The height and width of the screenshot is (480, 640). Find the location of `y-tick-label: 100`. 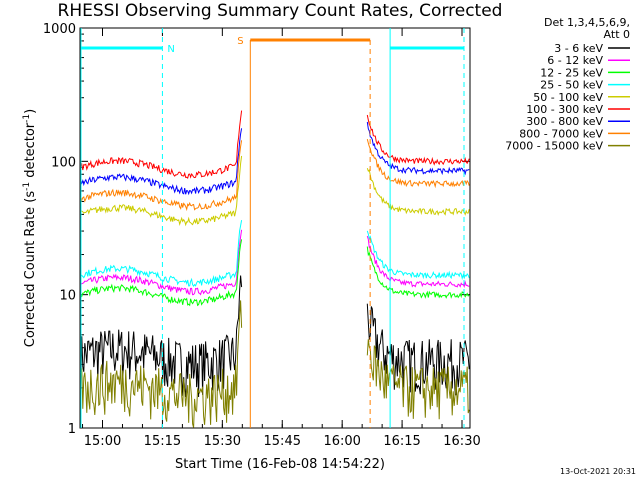

y-tick-label: 100 is located at coordinates (63, 162).